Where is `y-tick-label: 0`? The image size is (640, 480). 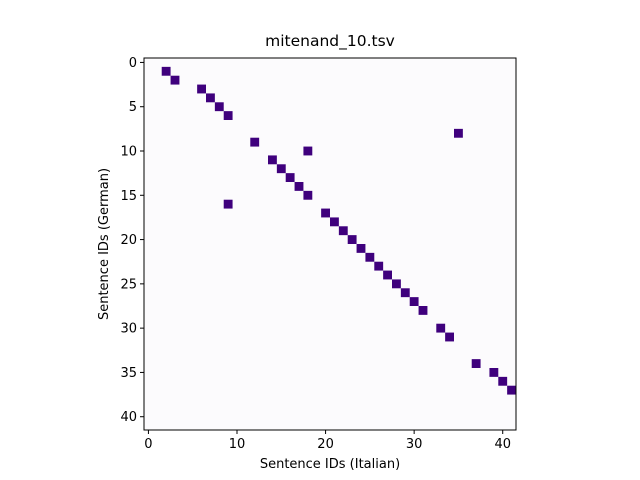
y-tick-label: 0 is located at coordinates (133, 63).